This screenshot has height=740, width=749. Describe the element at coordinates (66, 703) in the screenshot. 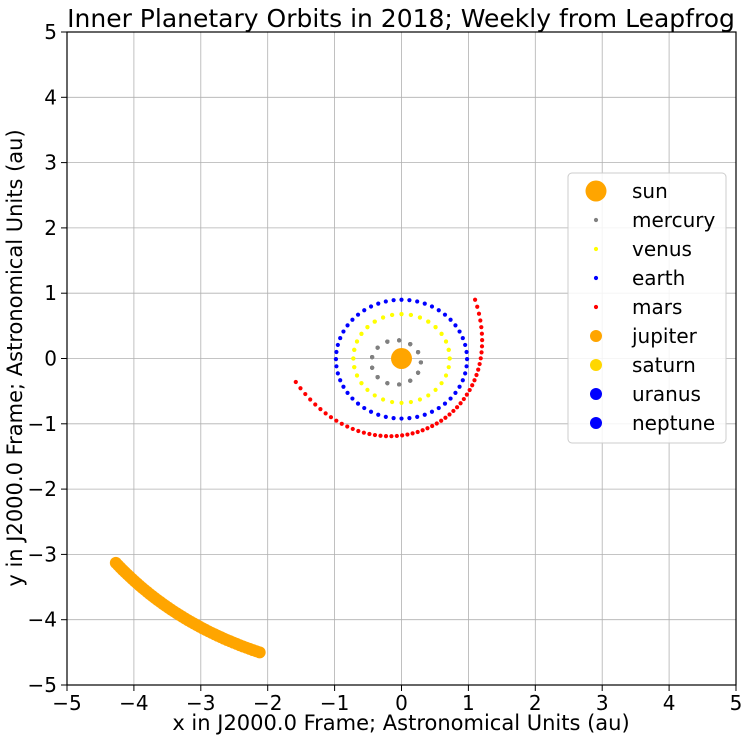

I see `x-tick-label: −5` at that location.